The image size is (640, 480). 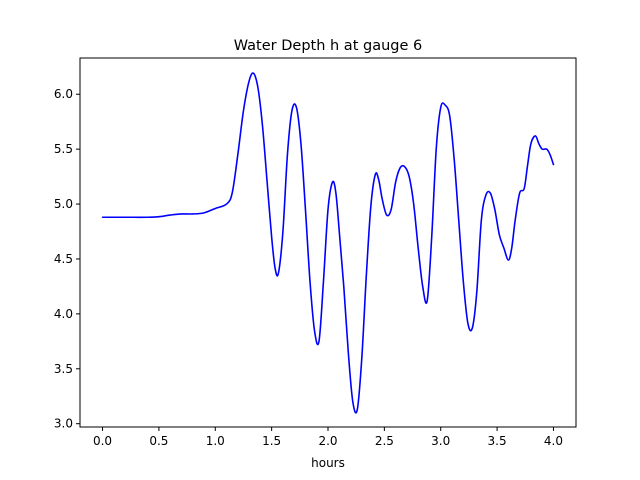 What do you see at coordinates (63, 204) in the screenshot?
I see `y-tick-label: 5.0` at bounding box center [63, 204].